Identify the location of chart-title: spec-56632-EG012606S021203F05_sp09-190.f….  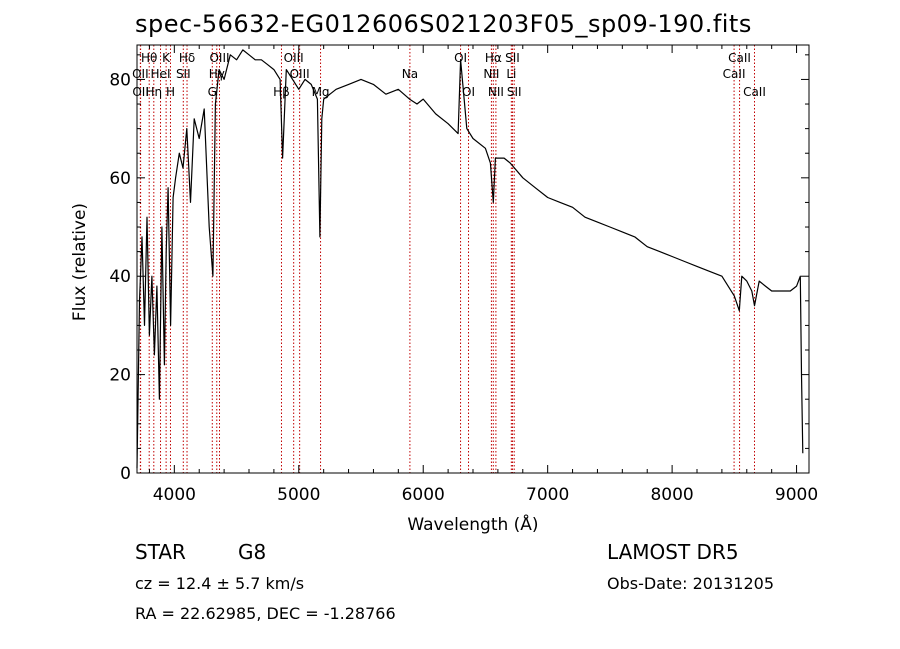
(443, 24).